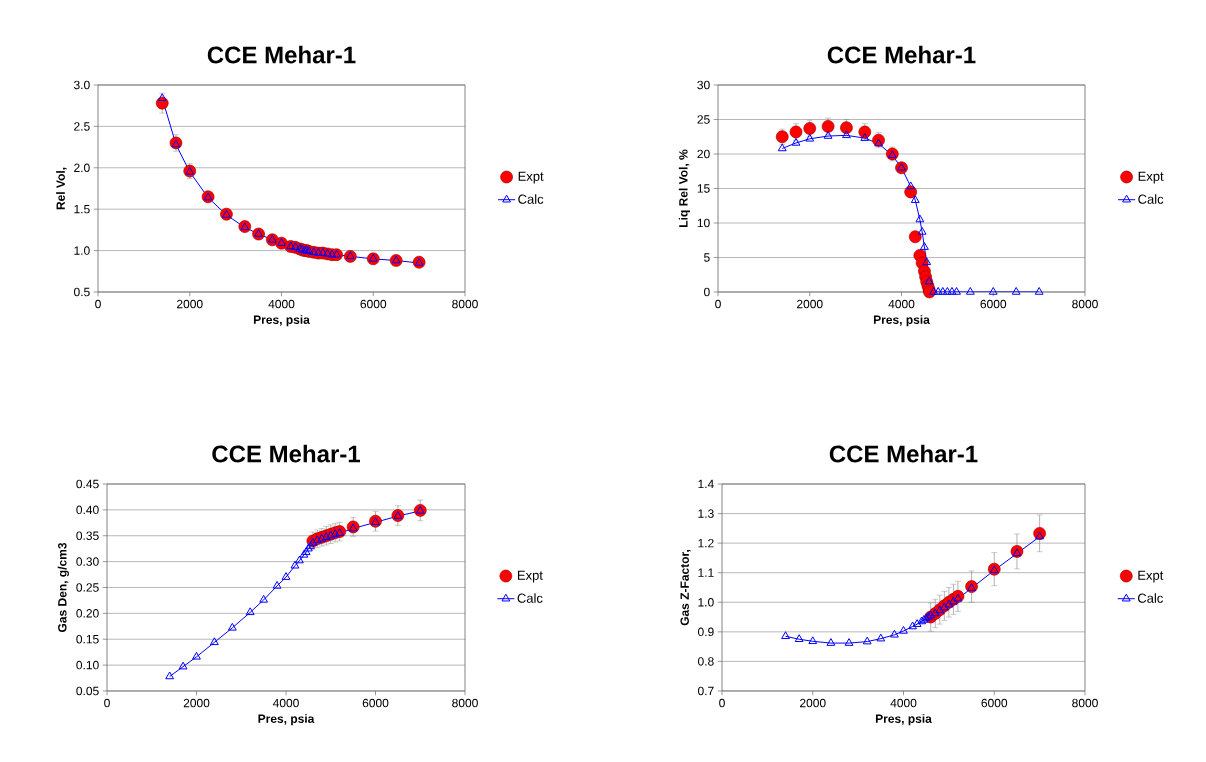  I want to click on y-axis-title: Liq Rel Vol, %, so click(684, 188).